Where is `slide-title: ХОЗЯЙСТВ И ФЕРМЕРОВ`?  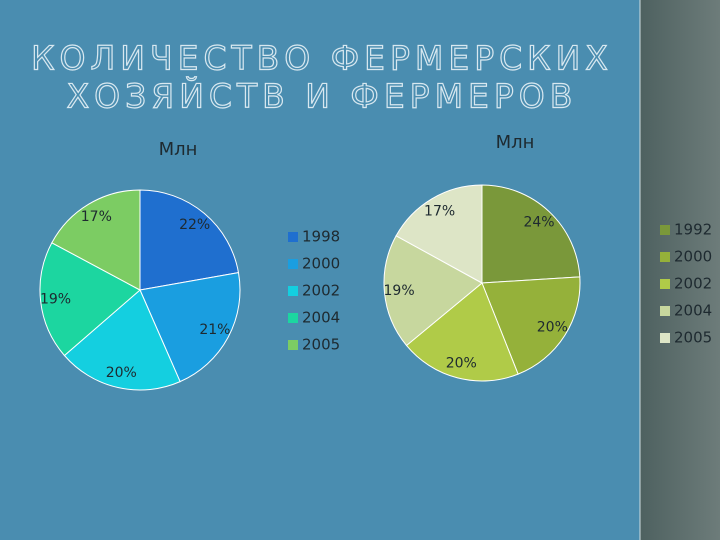 slide-title: ХОЗЯЙСТВ И ФЕРМЕРОВ is located at coordinates (322, 96).